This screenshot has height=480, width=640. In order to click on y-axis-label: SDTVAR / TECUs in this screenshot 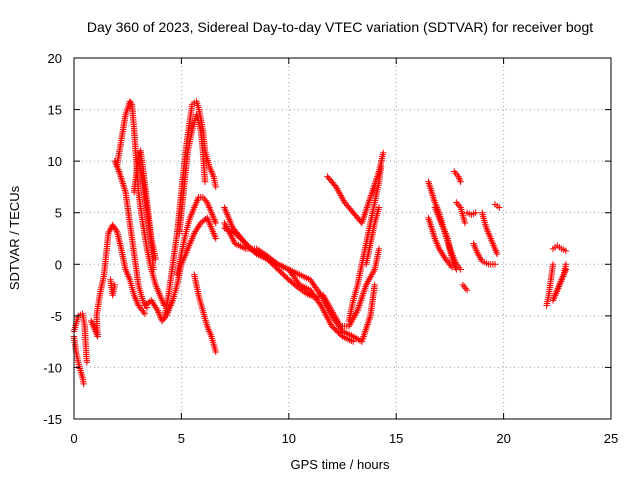, I will do `click(14, 237)`.